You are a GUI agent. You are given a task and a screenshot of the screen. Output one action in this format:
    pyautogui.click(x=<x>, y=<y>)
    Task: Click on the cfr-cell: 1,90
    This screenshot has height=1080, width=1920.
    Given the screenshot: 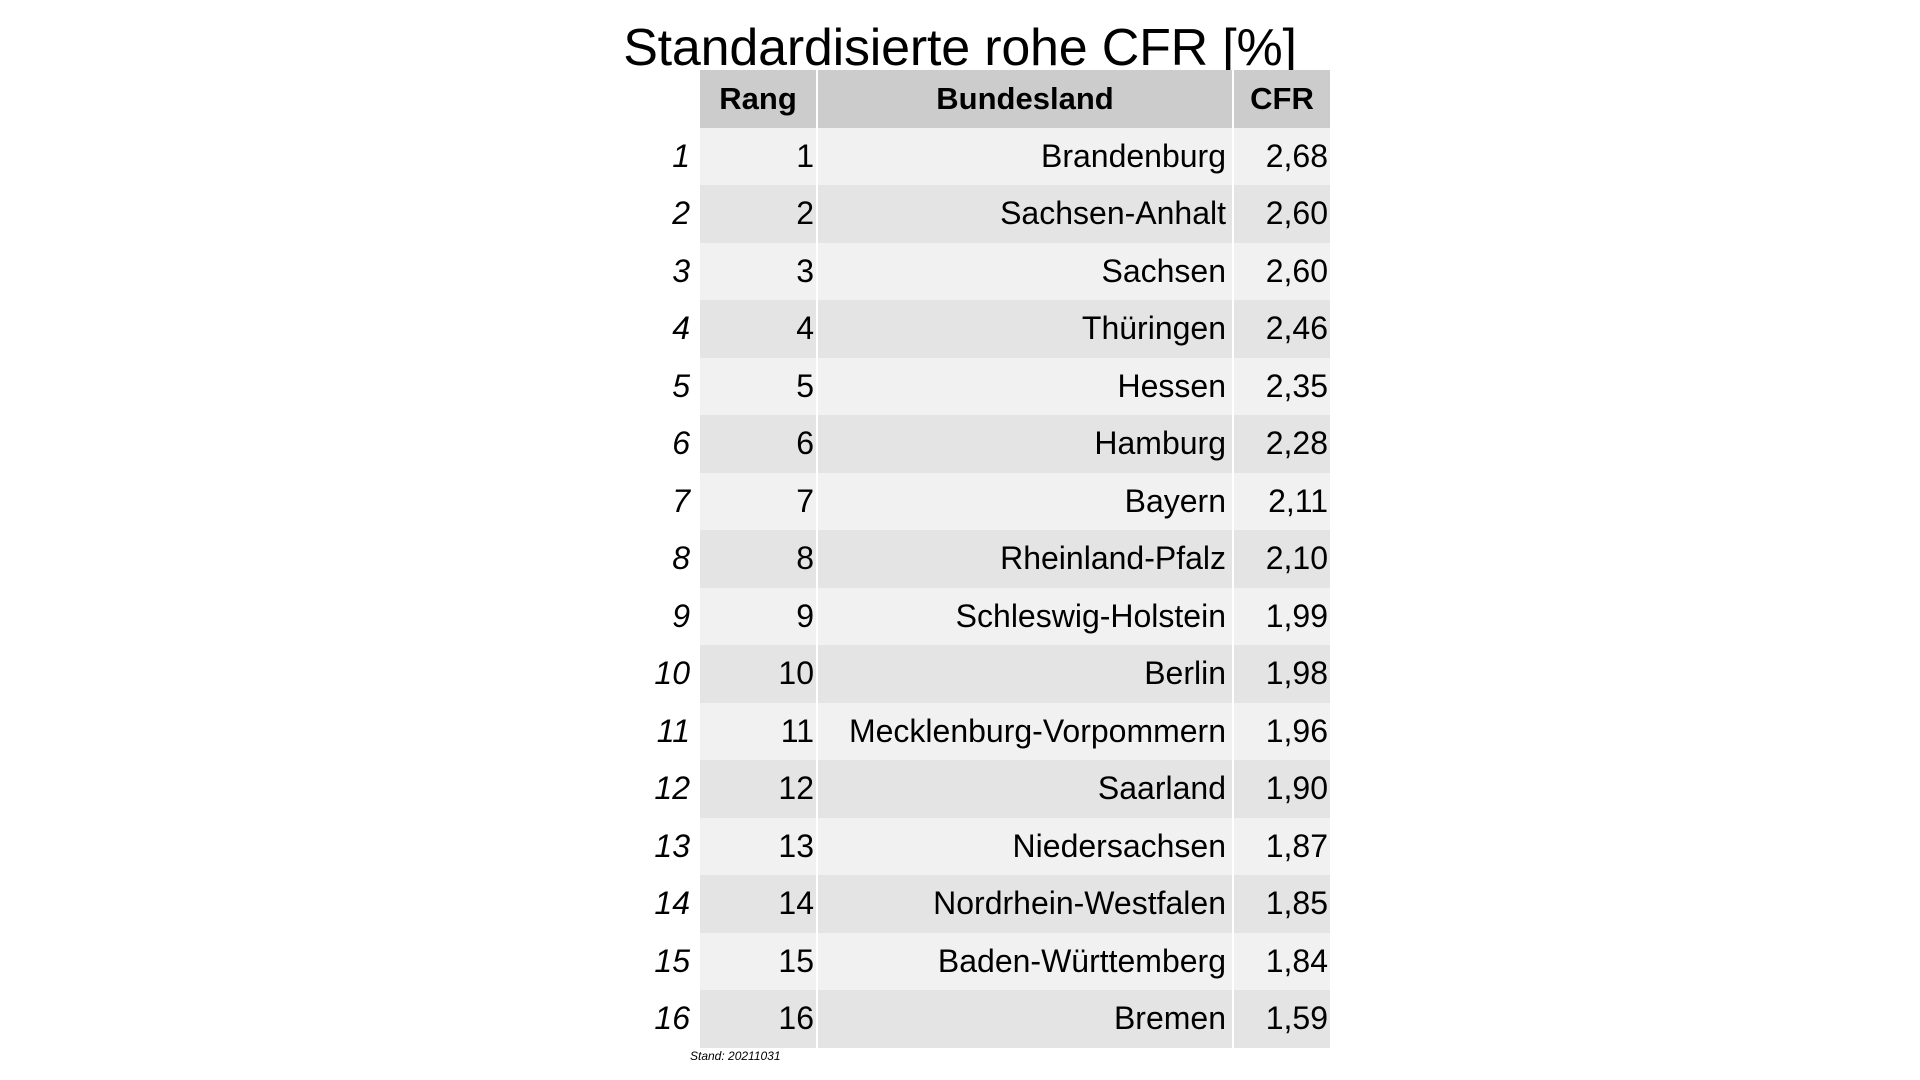 What is the action you would take?
    pyautogui.click(x=1282, y=789)
    